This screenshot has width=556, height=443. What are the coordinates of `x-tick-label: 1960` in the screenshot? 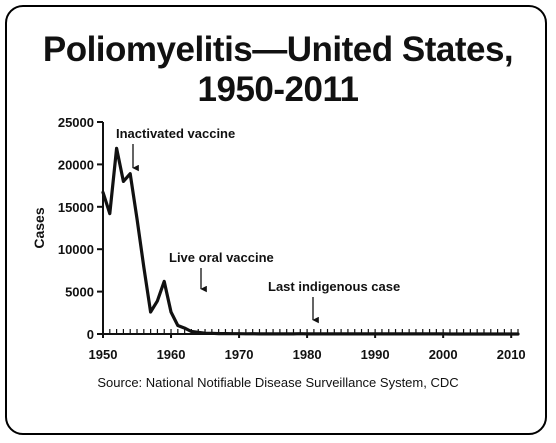 It's located at (171, 354).